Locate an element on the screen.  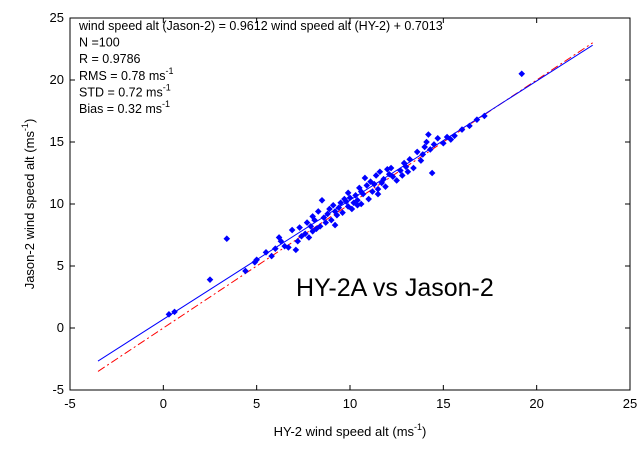
annotation-line: RMS = 0.78 ms-1 is located at coordinates (126, 74).